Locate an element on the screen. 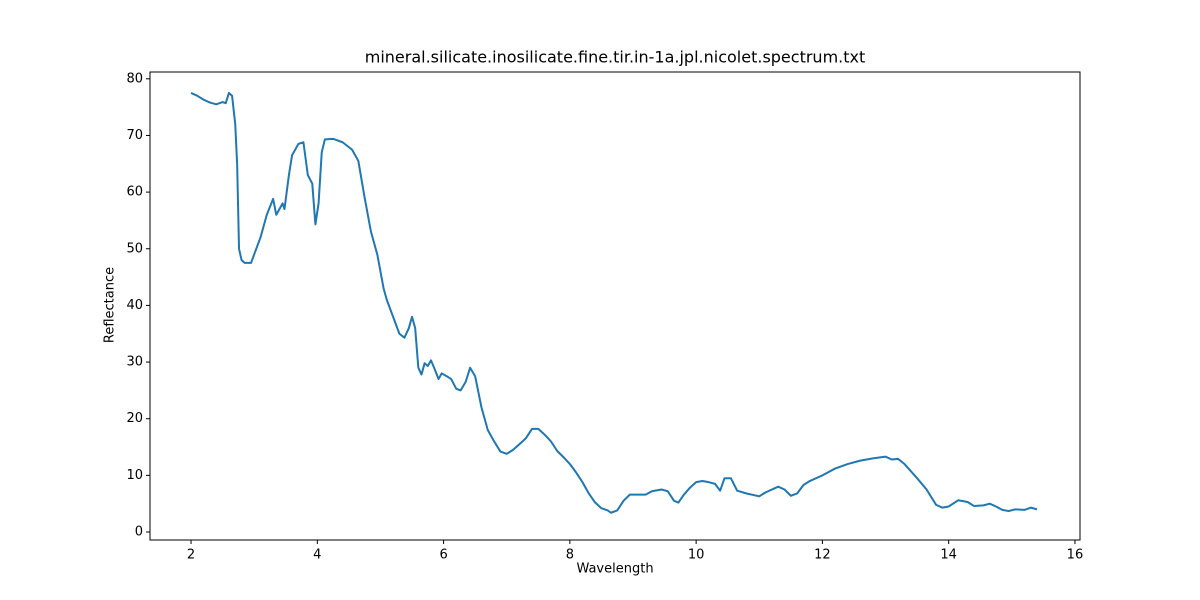 The height and width of the screenshot is (600, 1200). y-tick-label: 20 is located at coordinates (134, 418).